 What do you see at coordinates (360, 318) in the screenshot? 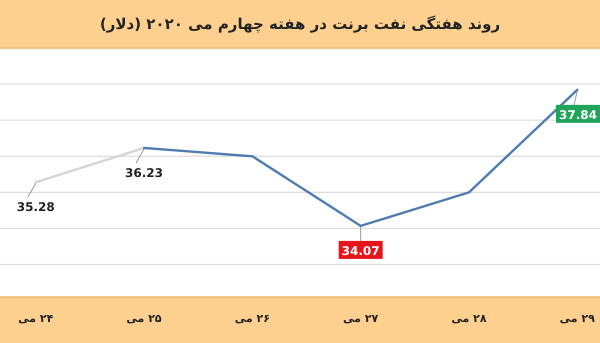
I see `x-tick: ۲۷ می` at bounding box center [360, 318].